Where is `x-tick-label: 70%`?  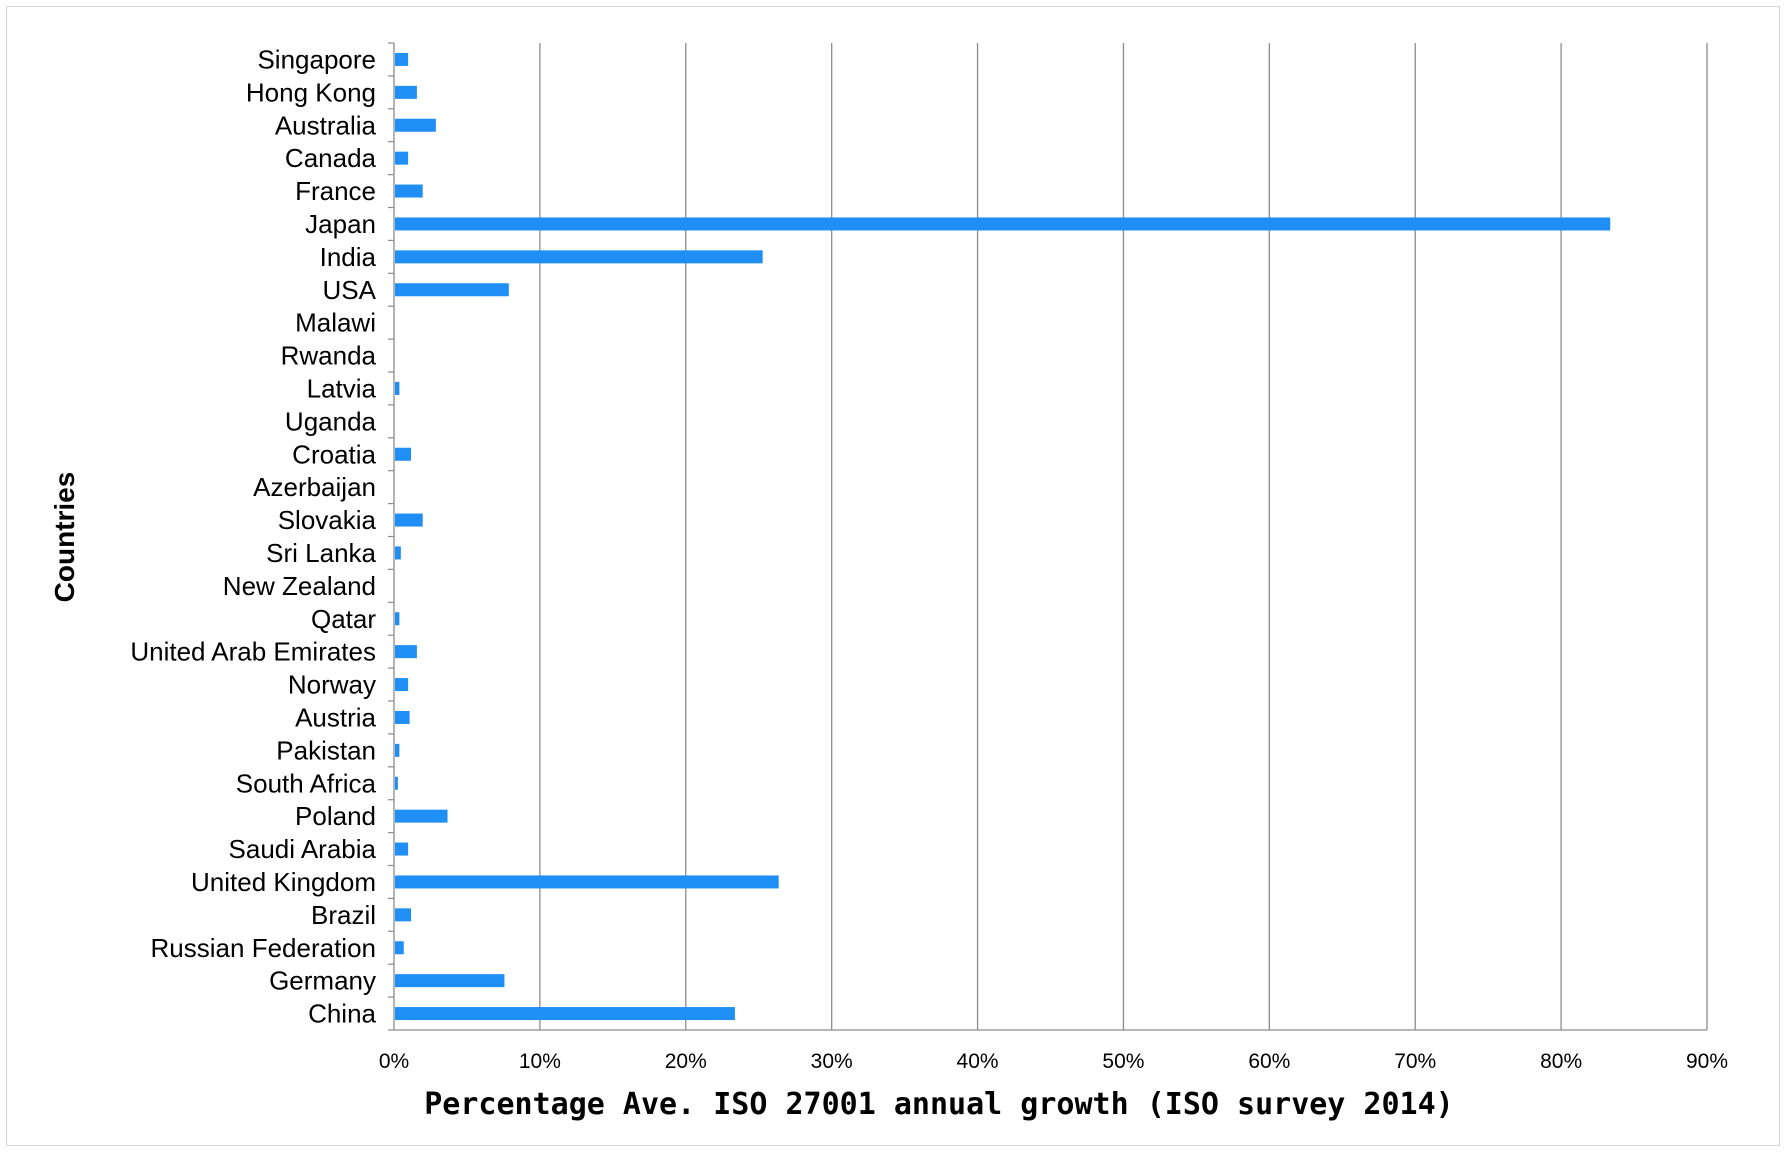 x-tick-label: 70% is located at coordinates (1415, 1061).